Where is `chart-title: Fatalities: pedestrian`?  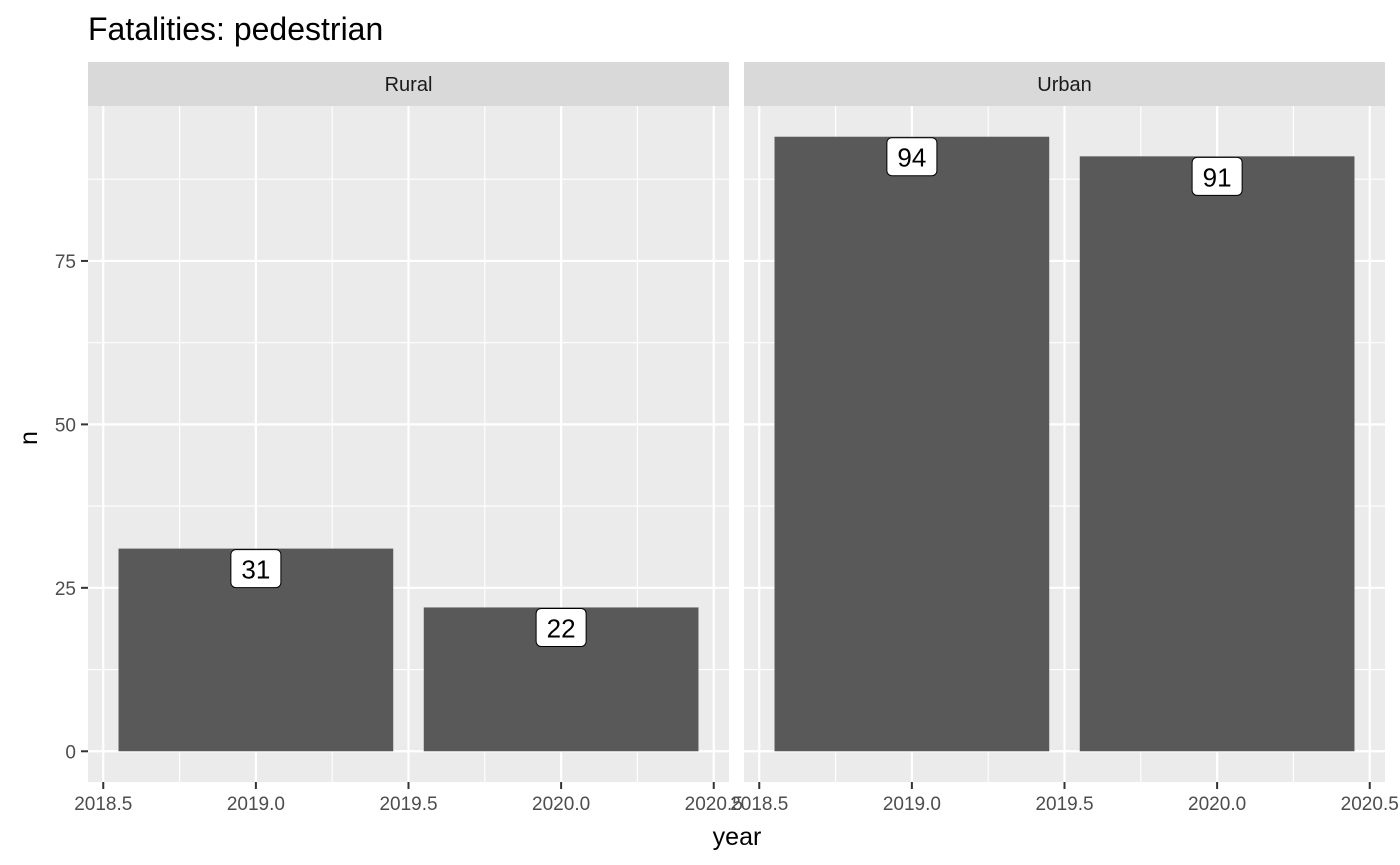
chart-title: Fatalities: pedestrian is located at coordinates (235, 29).